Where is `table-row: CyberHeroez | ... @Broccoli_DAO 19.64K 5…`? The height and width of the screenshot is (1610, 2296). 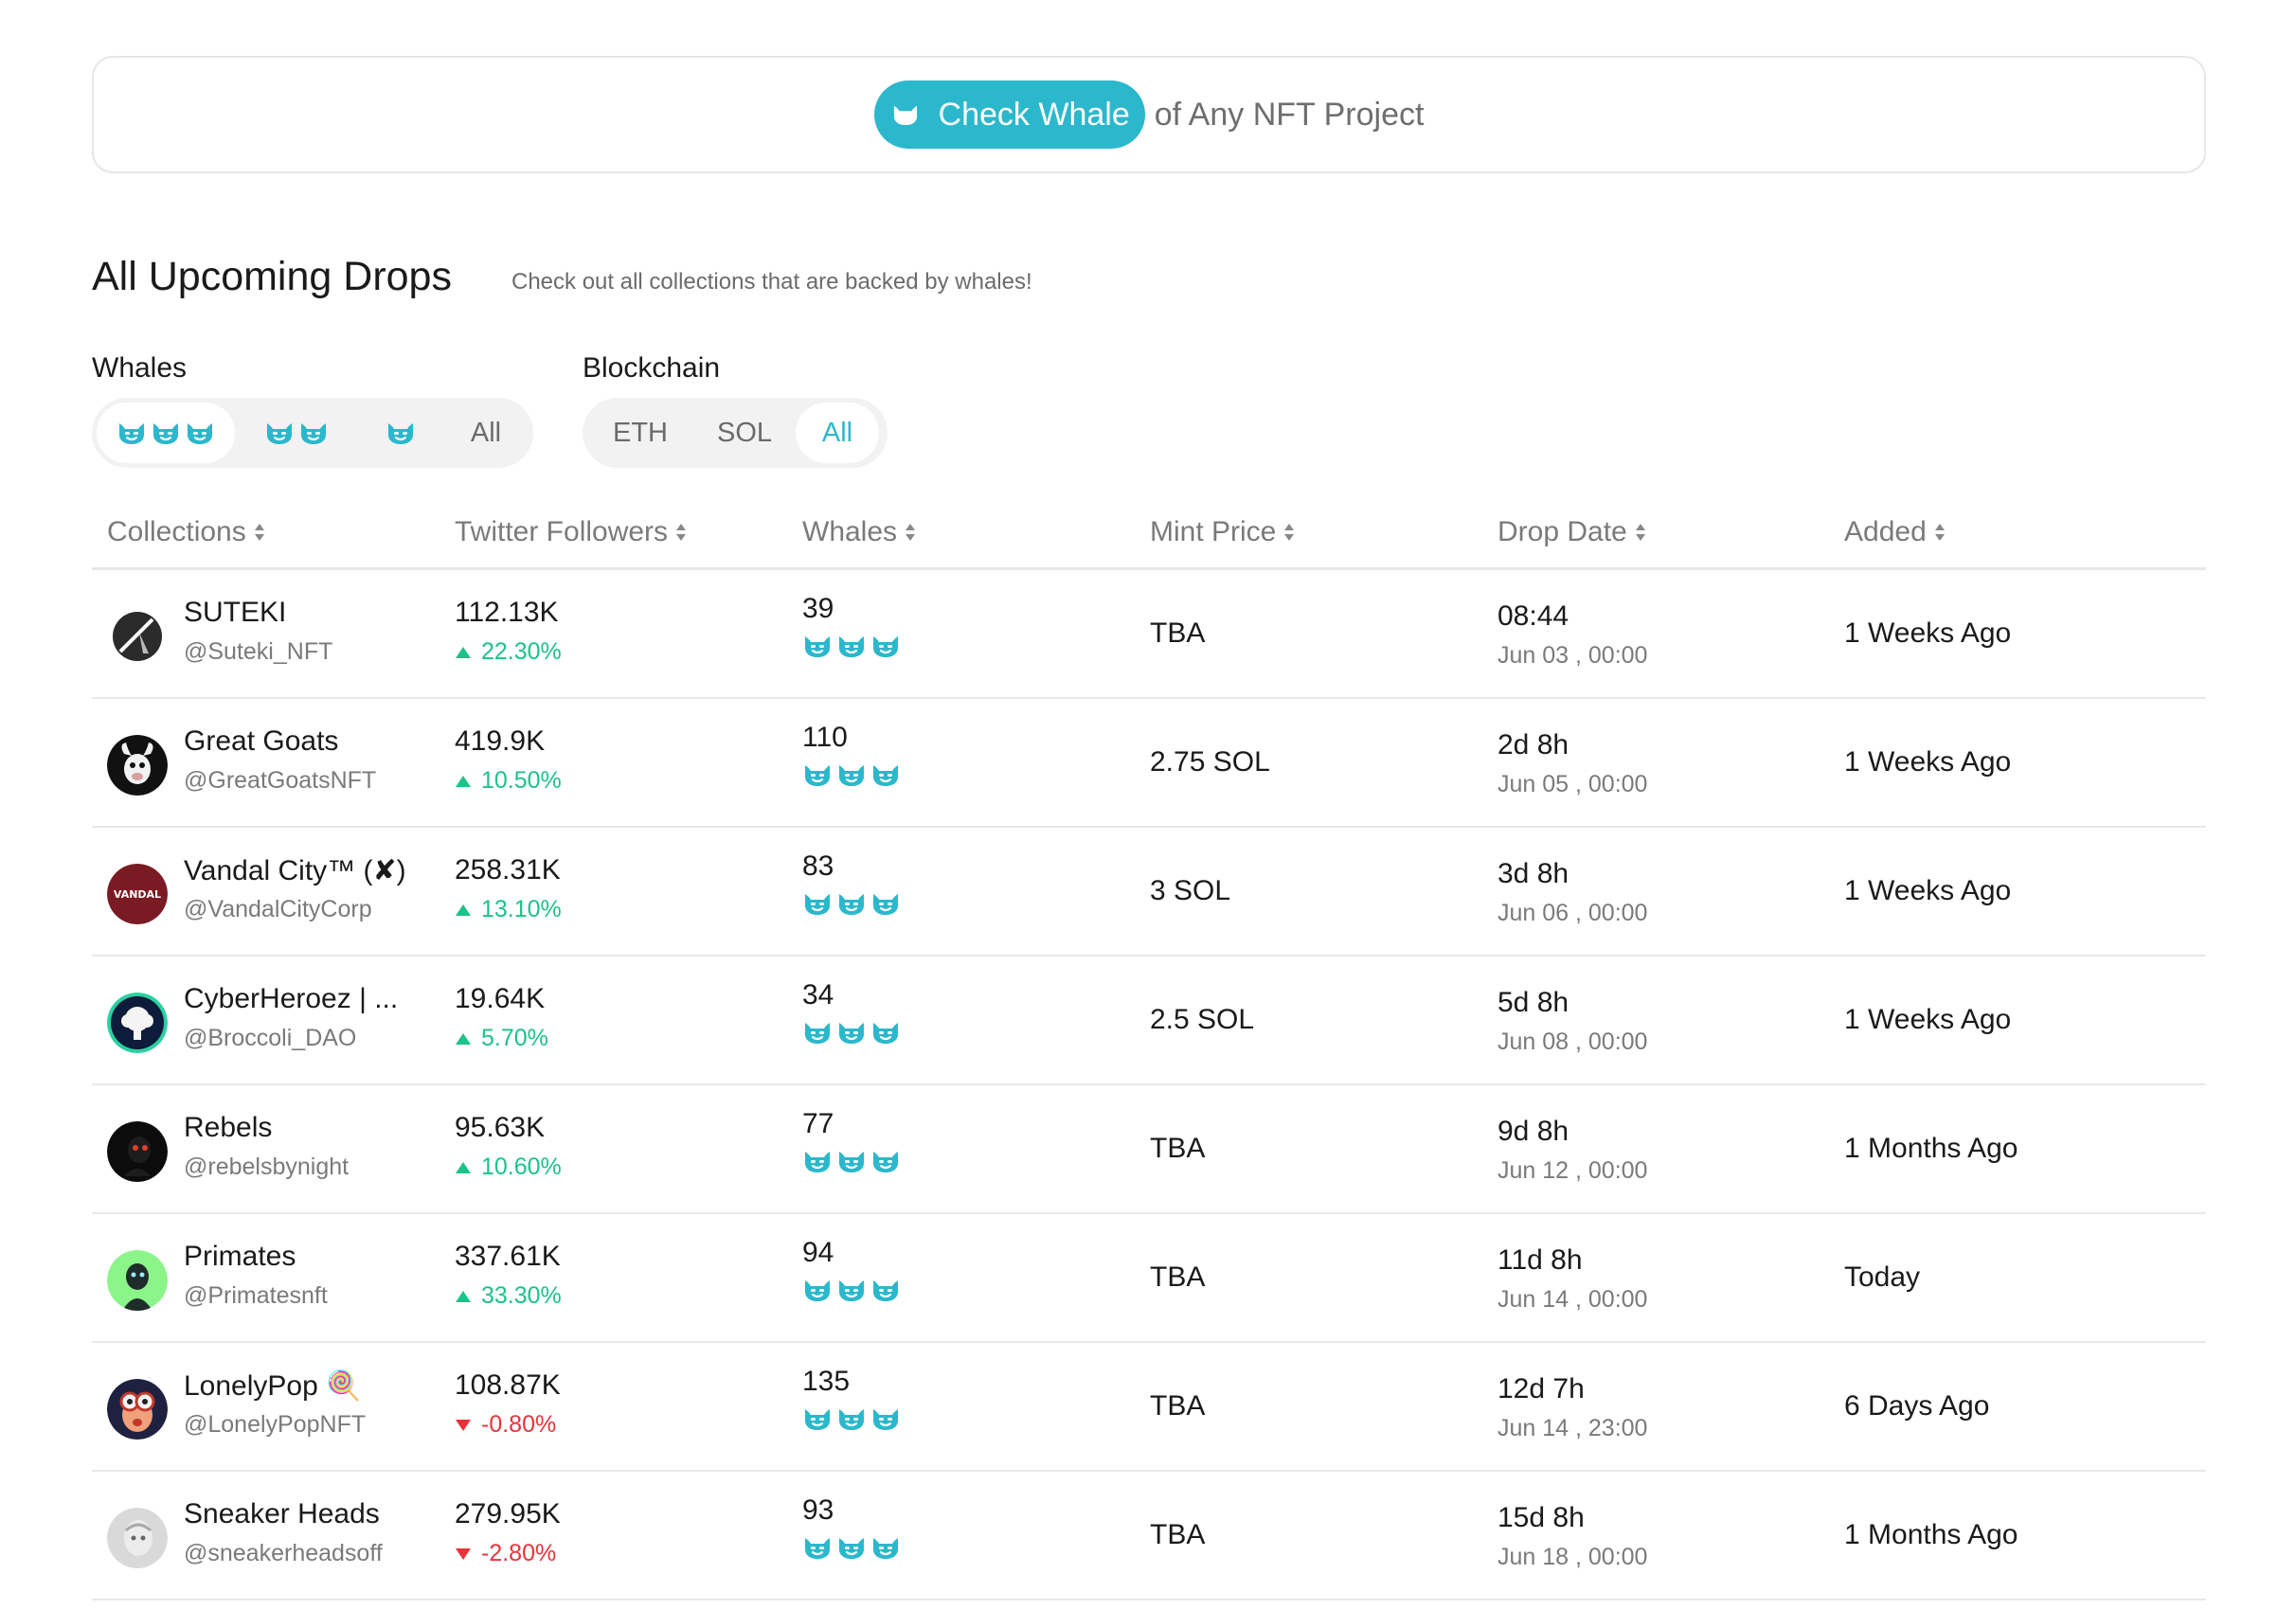
table-row: CyberHeroez | ... @Broccoli_DAO 19.64K 5… is located at coordinates (1149, 1021).